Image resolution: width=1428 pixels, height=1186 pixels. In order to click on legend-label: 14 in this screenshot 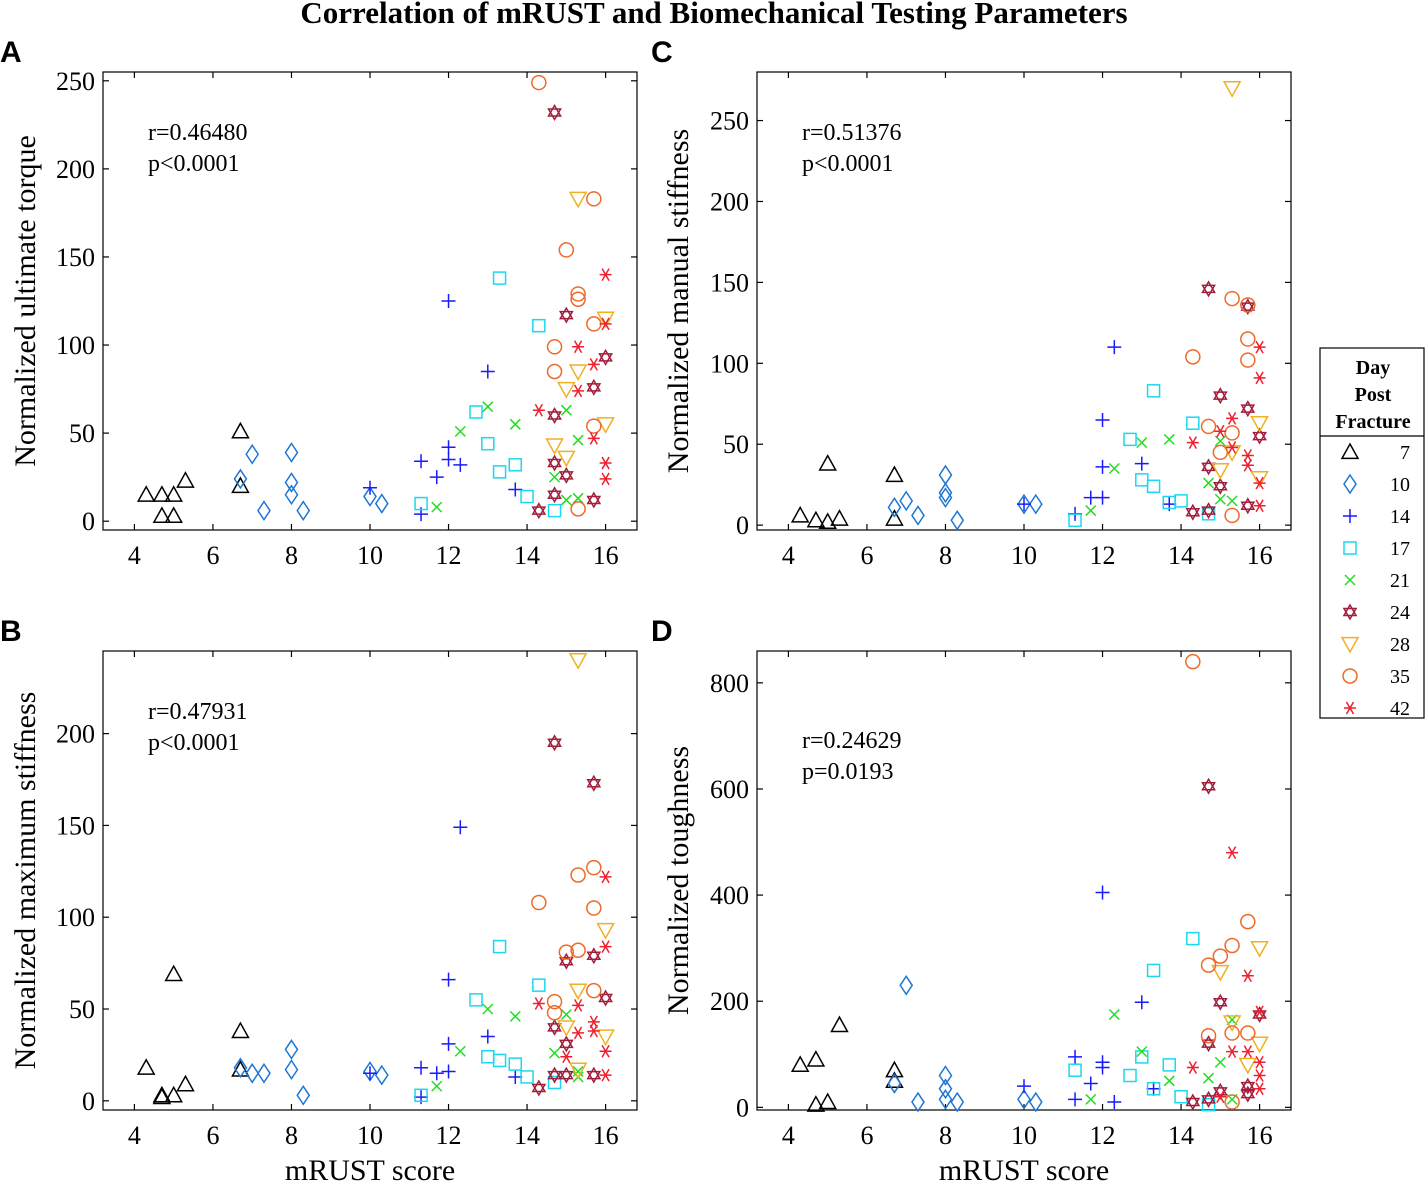, I will do `click(1400, 517)`.